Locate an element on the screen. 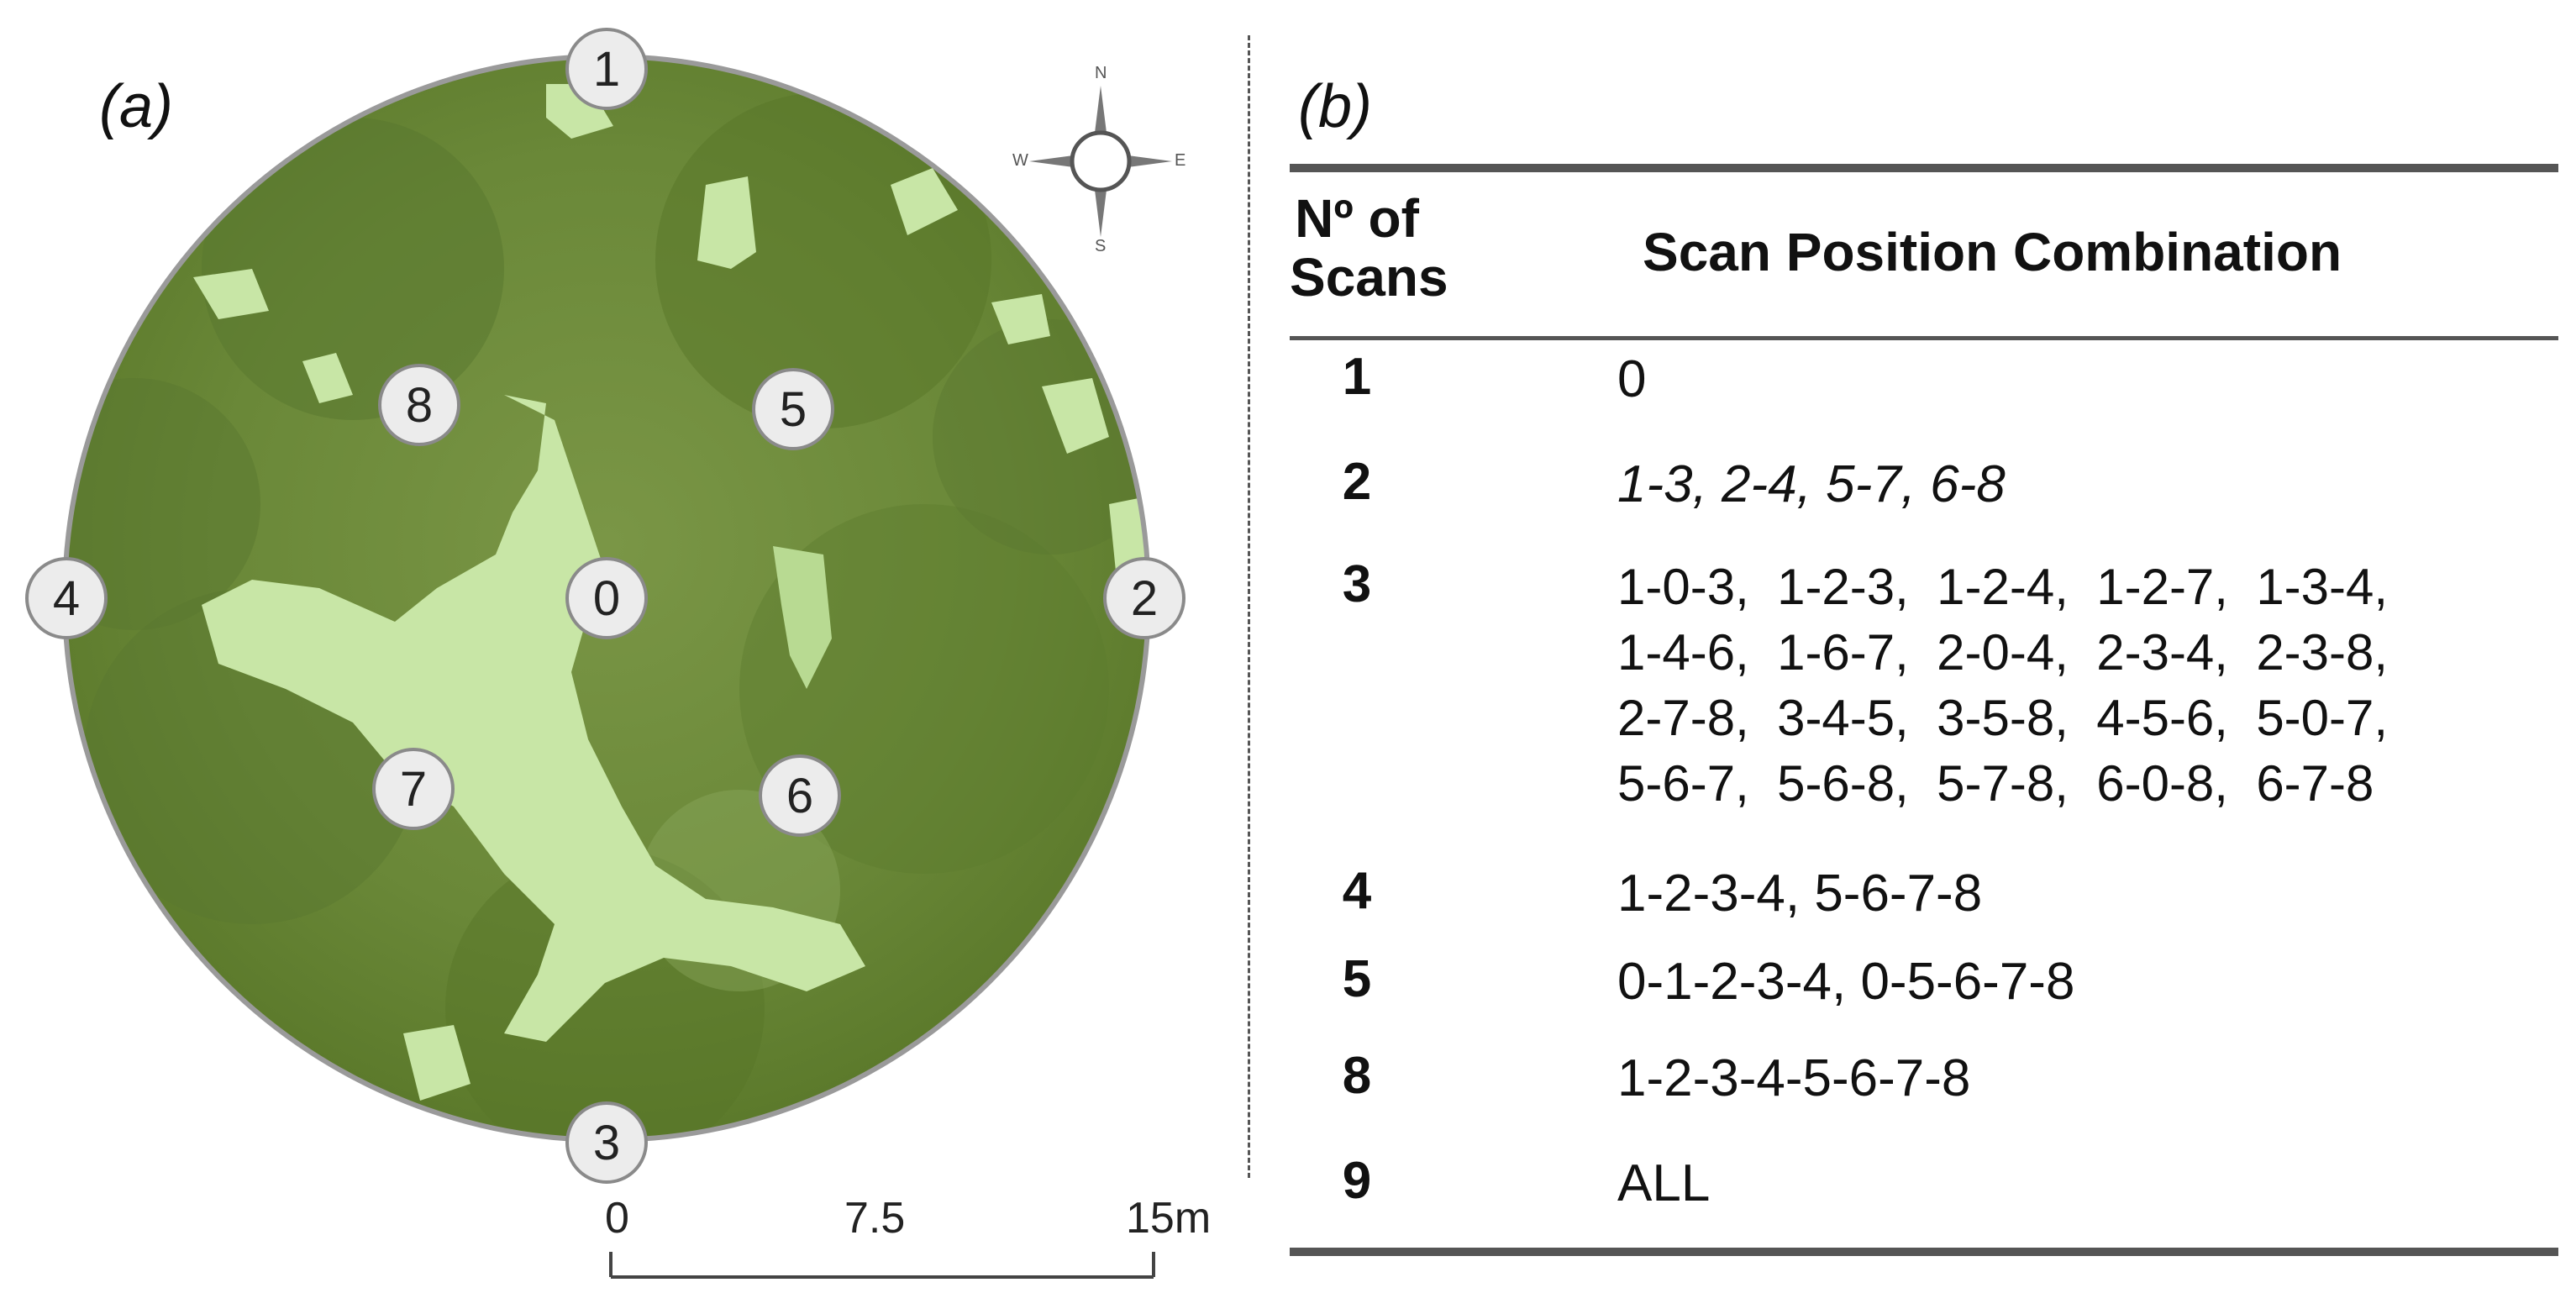 The height and width of the screenshot is (1293, 2576). row-5-combination: 0-1-2-3-4, 0-5-6-7-8 is located at coordinates (1846, 982).